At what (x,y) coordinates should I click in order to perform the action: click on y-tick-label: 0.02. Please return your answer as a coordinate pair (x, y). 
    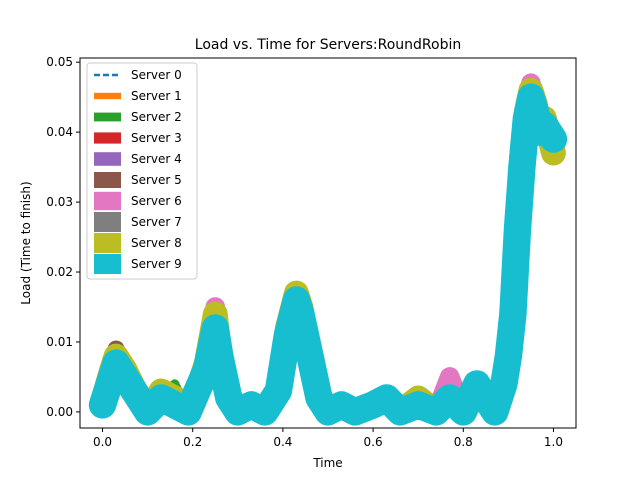
    Looking at the image, I should click on (59, 272).